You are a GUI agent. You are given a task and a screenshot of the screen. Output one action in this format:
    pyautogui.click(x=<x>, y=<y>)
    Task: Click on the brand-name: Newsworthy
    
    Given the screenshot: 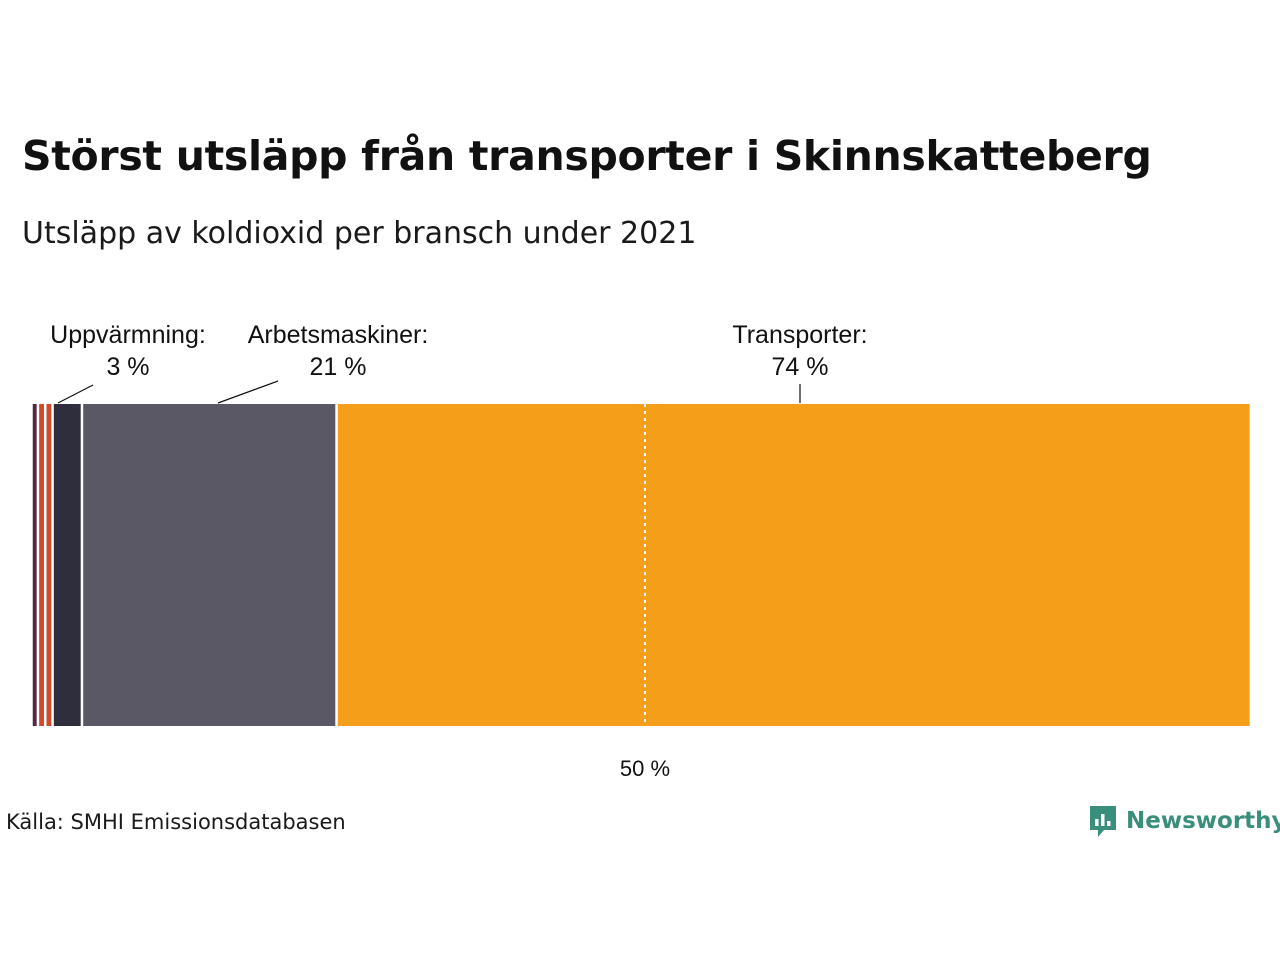 What is the action you would take?
    pyautogui.click(x=1203, y=821)
    